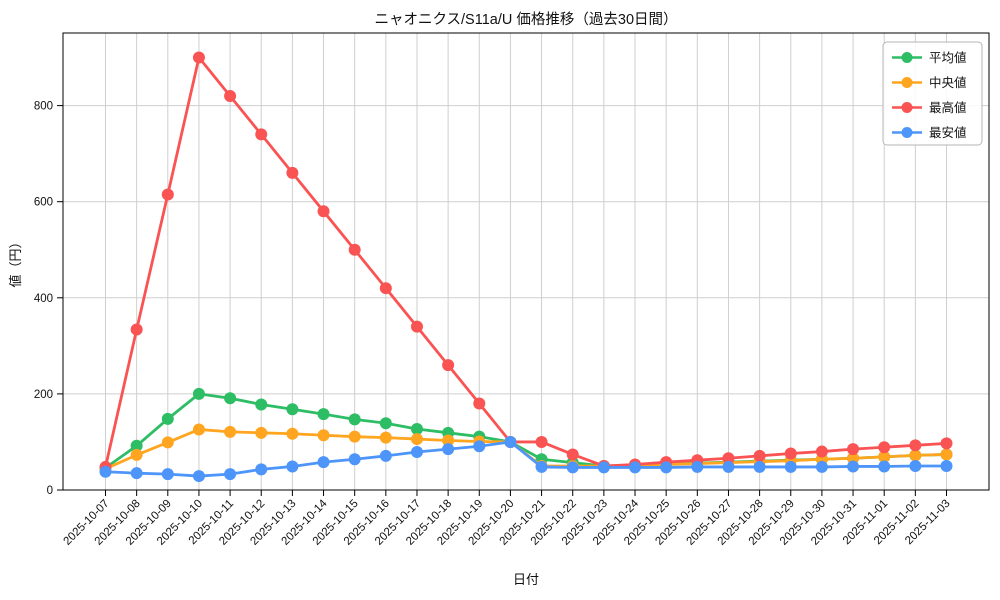 The width and height of the screenshot is (1000, 600). What do you see at coordinates (907, 82) in the screenshot?
I see `legend-marker-median` at bounding box center [907, 82].